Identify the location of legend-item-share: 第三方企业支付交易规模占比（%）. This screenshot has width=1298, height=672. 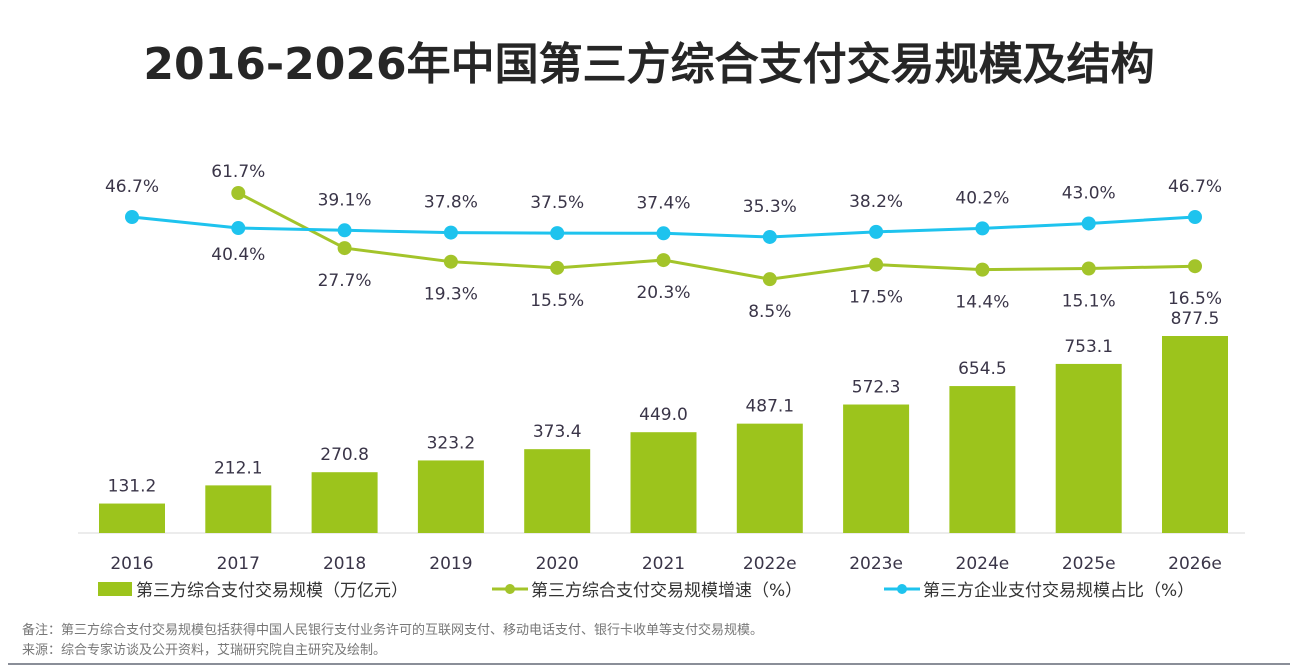
(1039, 588).